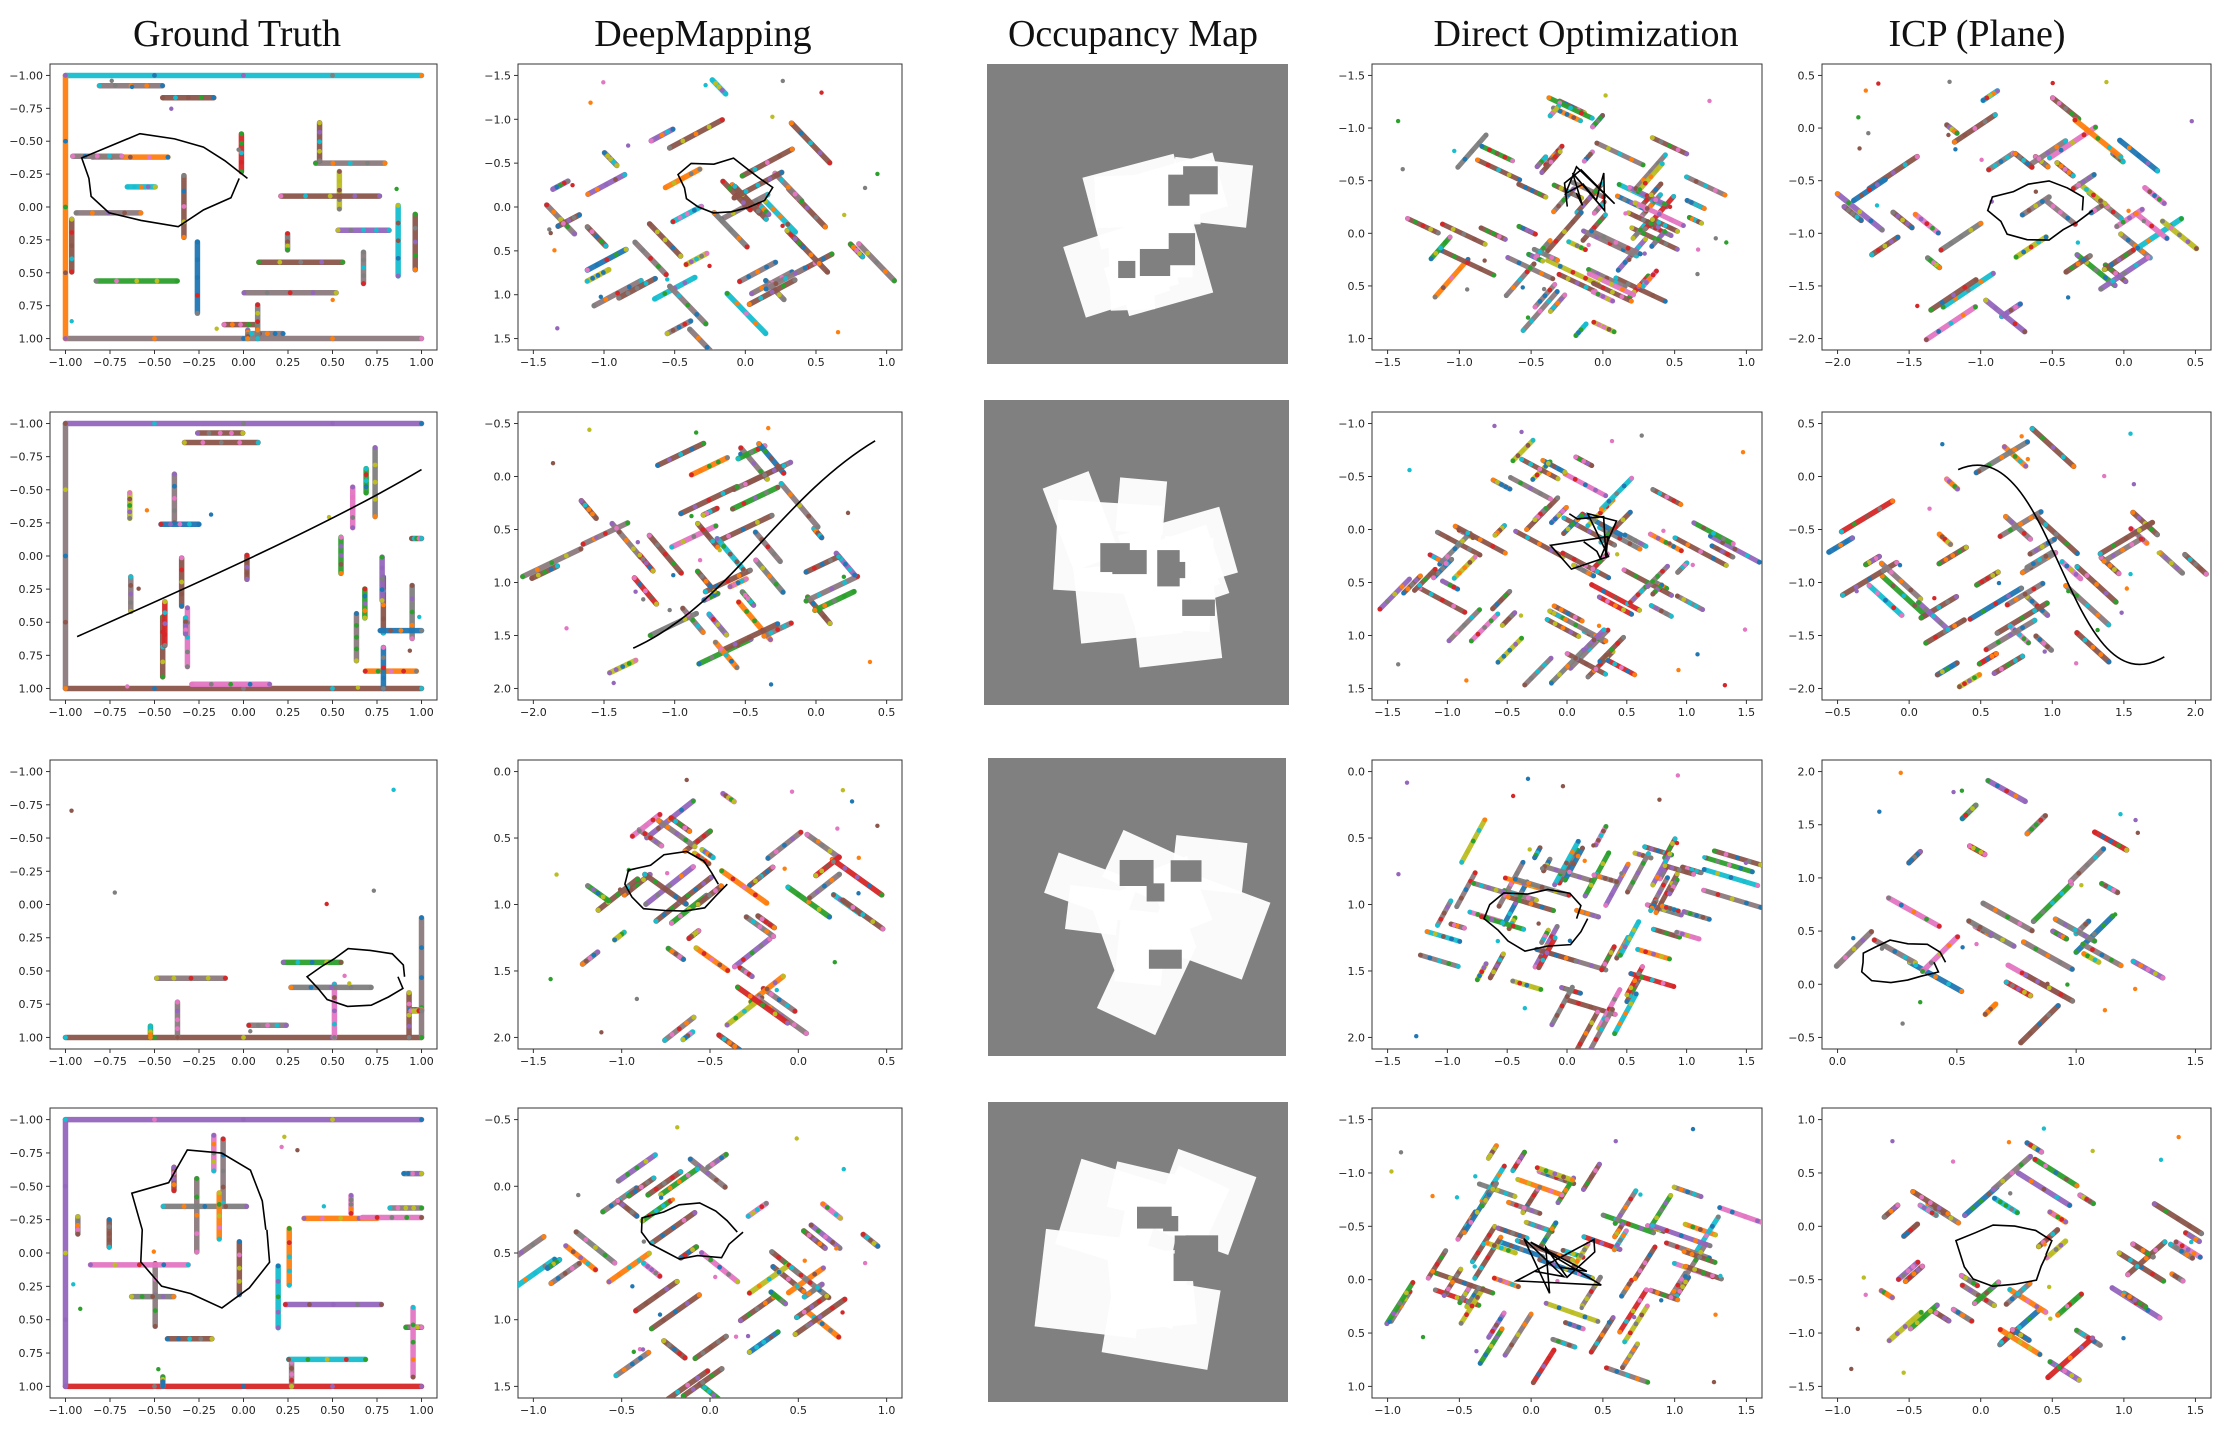 This screenshot has width=2224, height=1441. I want to click on y-tick-label: −1.0, so click(1351, 128).